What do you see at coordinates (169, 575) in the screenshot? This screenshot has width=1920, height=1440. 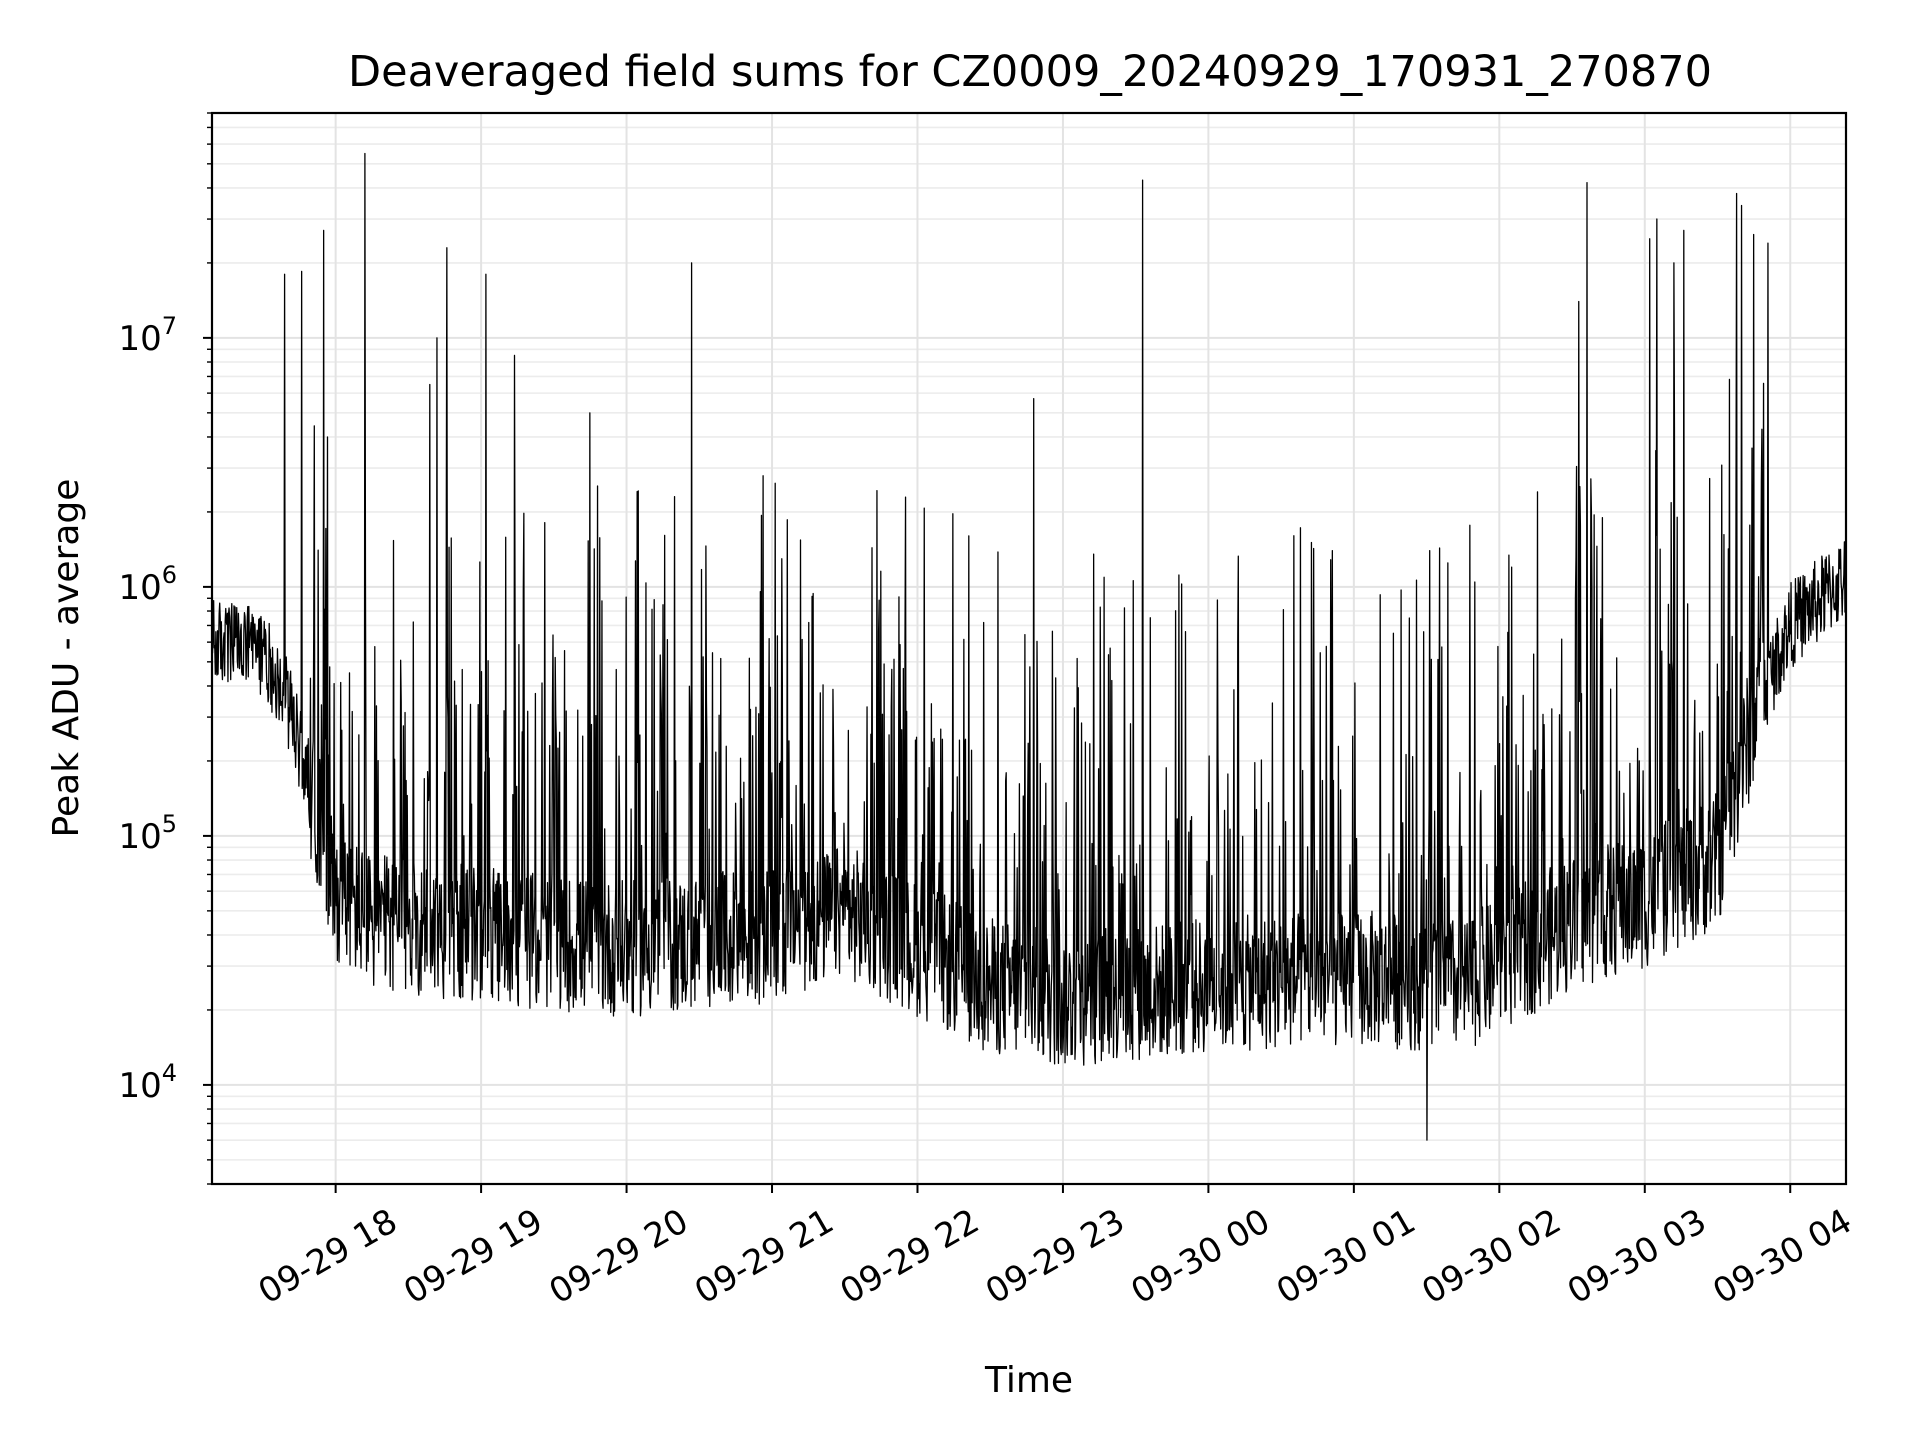 I see `y-tick-label-exponent: 6` at bounding box center [169, 575].